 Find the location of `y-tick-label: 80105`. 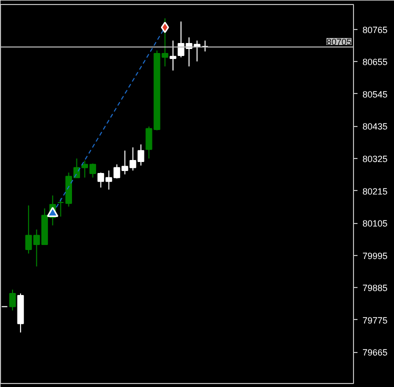

y-tick-label: 80105 is located at coordinates (375, 223).